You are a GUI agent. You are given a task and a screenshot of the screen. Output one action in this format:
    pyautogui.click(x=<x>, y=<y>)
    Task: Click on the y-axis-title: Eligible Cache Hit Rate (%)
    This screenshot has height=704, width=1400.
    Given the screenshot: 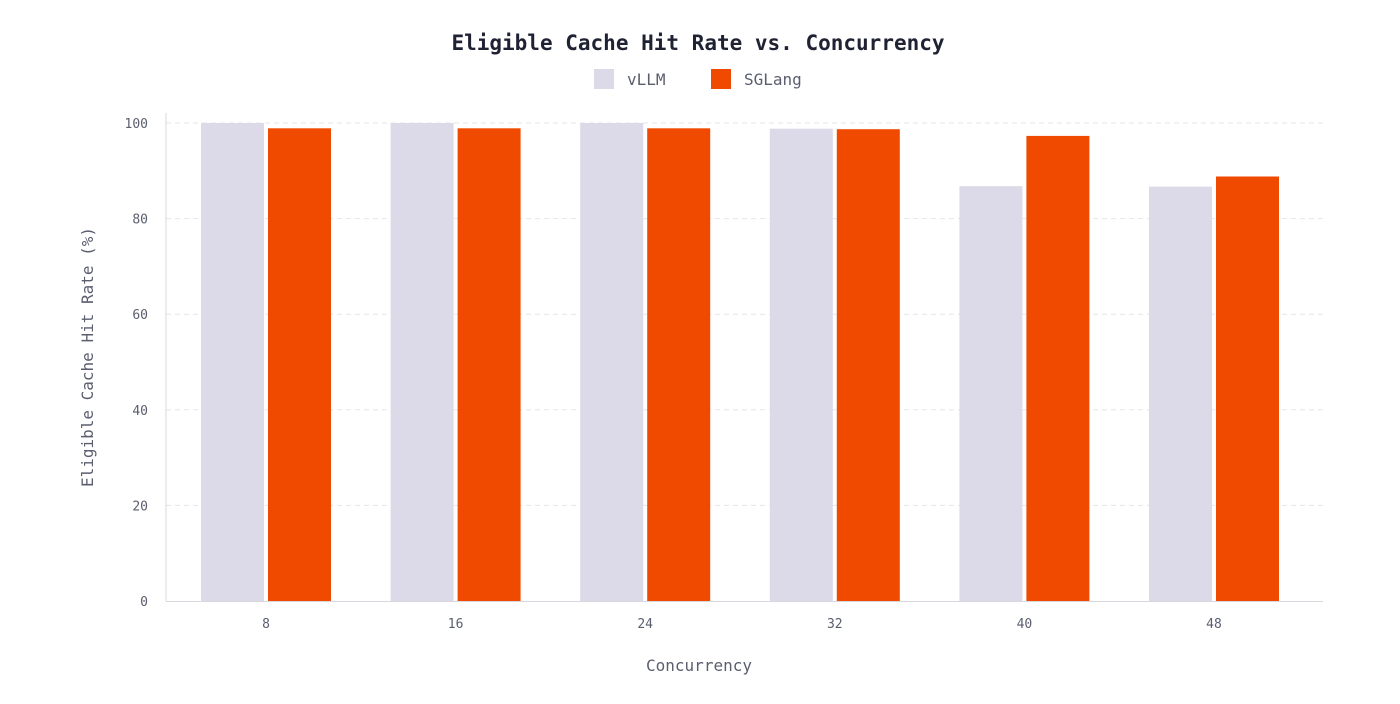 What is the action you would take?
    pyautogui.click(x=87, y=357)
    